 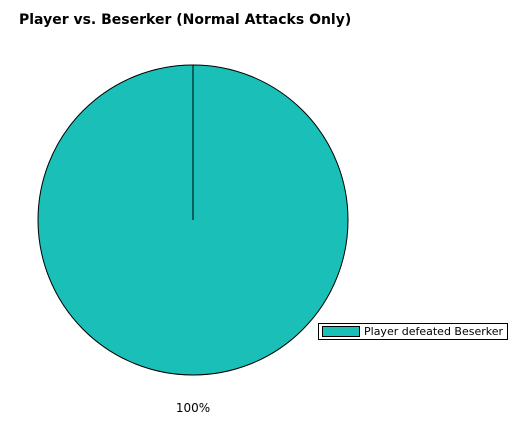 I want to click on pie-slice-label: 100%, so click(x=193, y=408).